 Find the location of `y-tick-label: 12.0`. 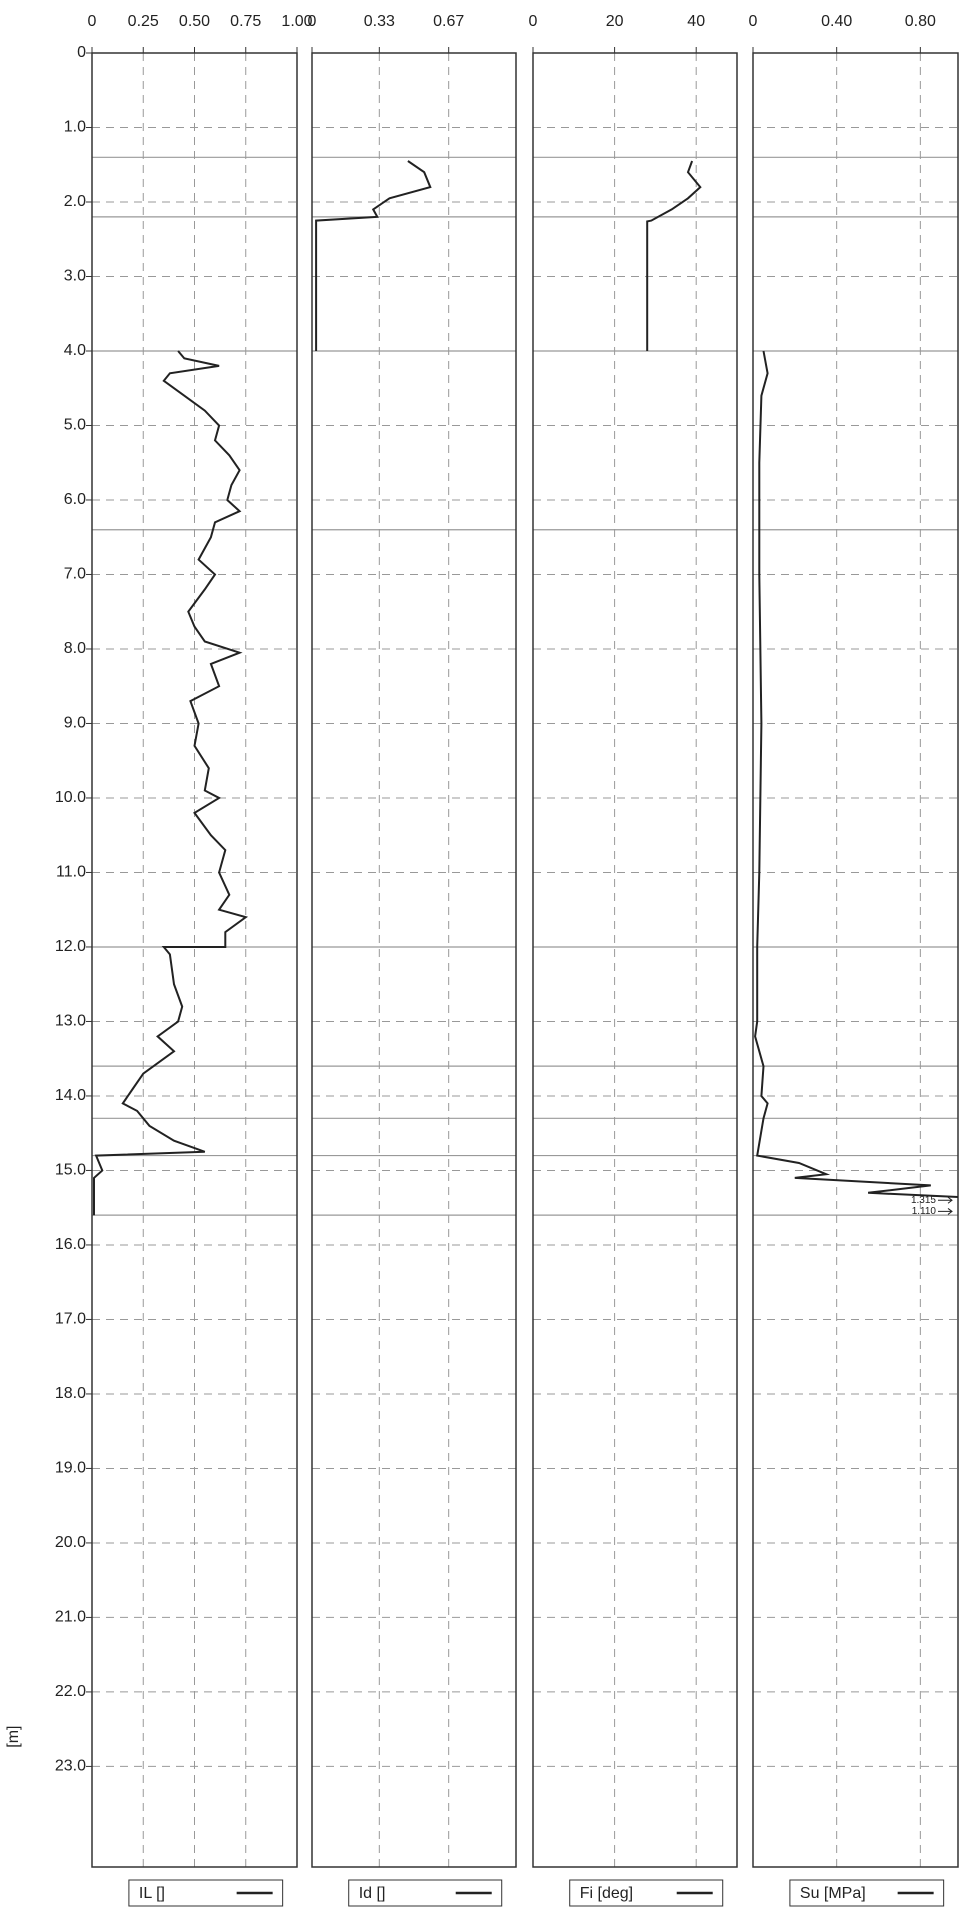

y-tick-label: 12.0 is located at coordinates (70, 946).